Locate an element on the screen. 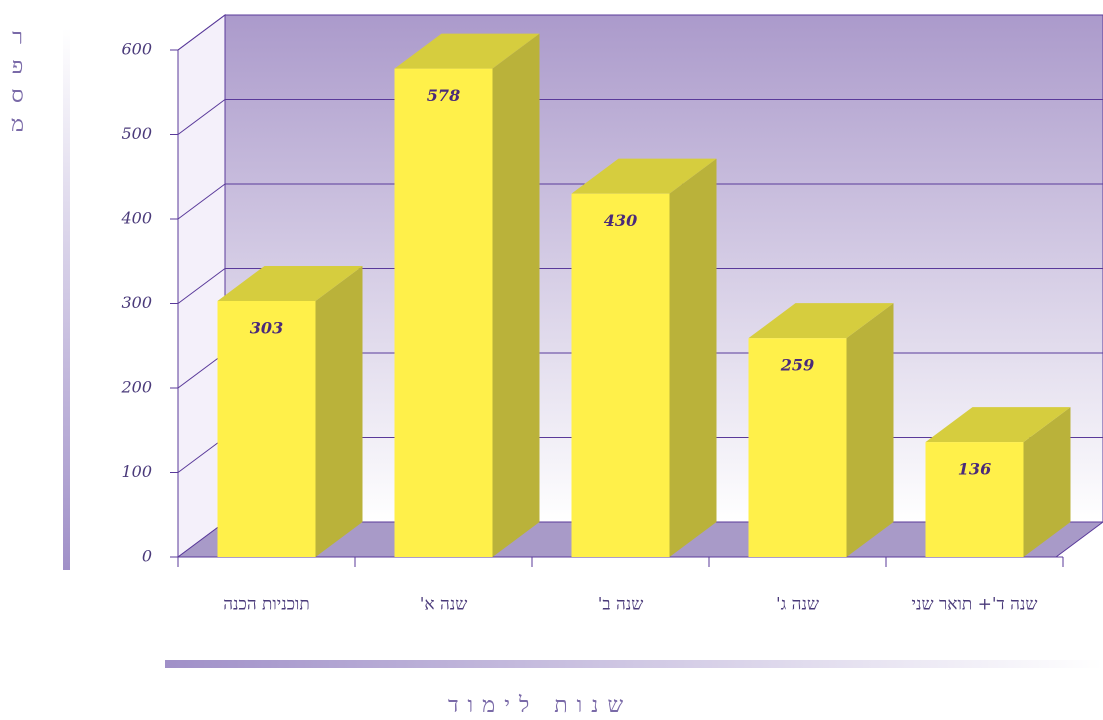 The image size is (1103, 720). x-tick-label: שנה ב' is located at coordinates (621, 605).